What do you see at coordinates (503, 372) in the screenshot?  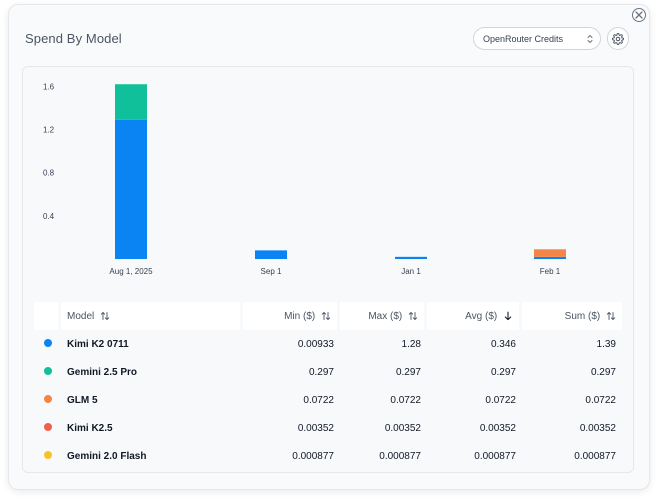 I see `avg-value: 0.297` at bounding box center [503, 372].